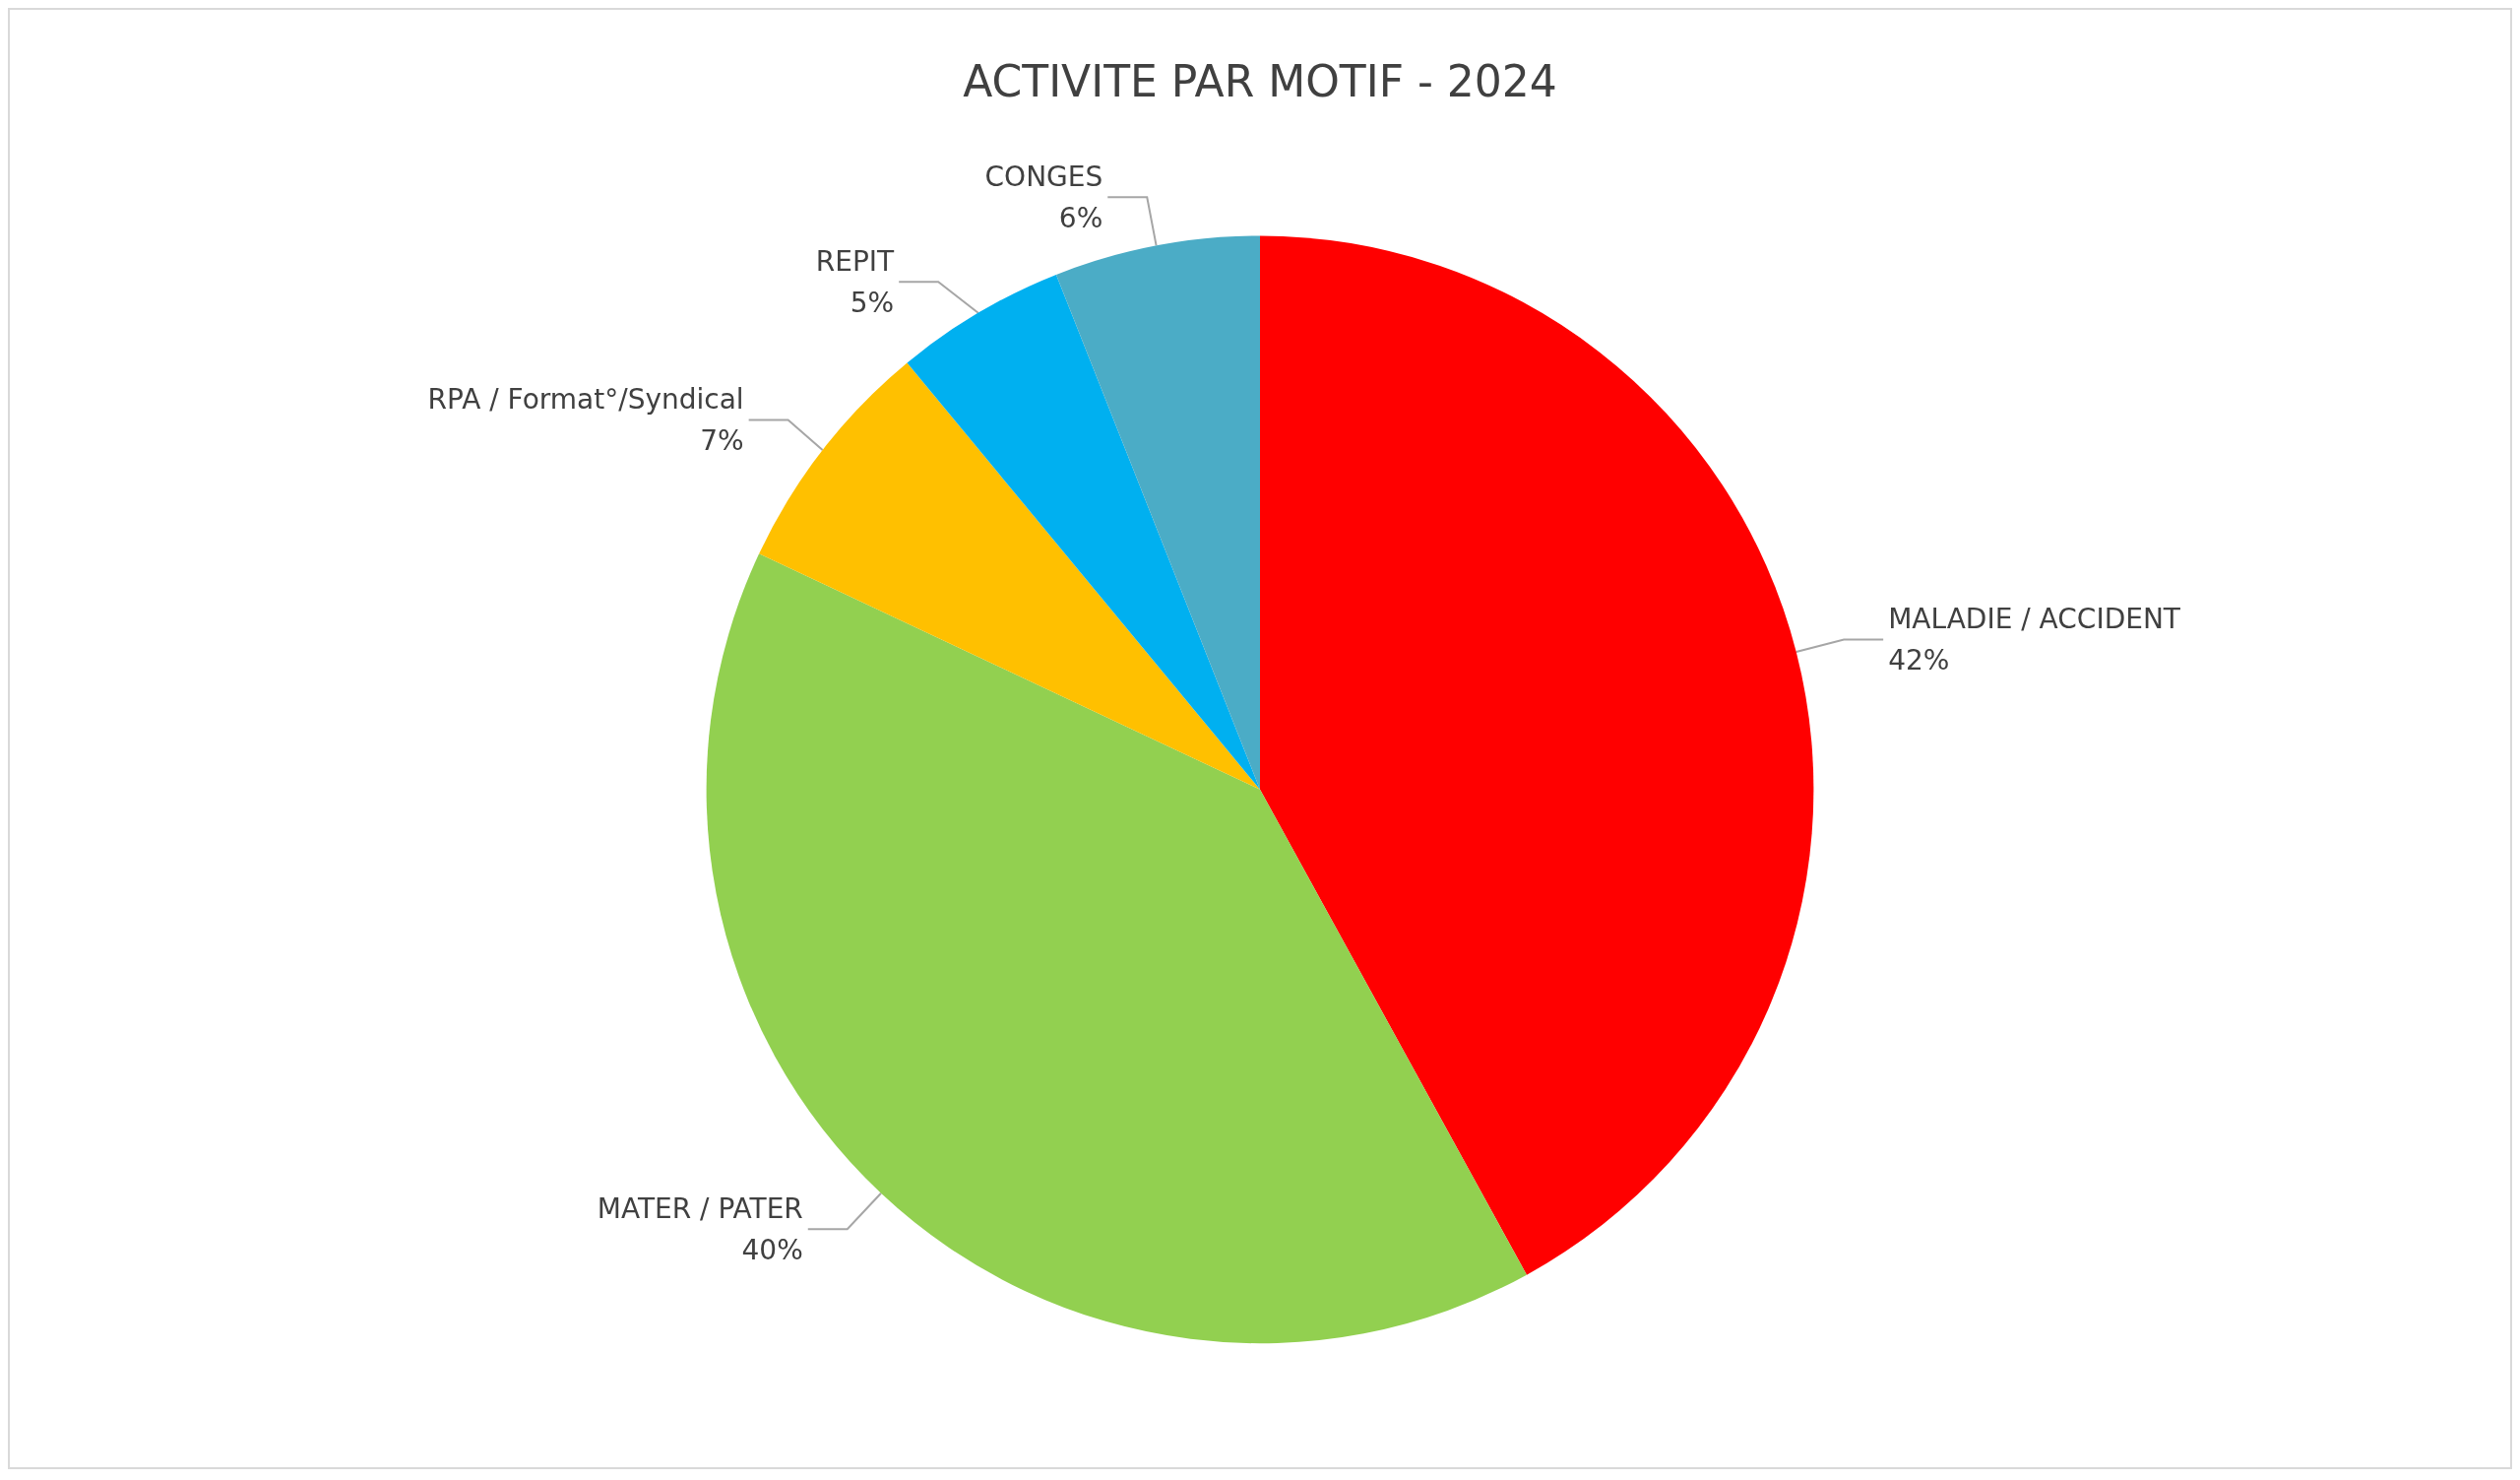 The height and width of the screenshot is (1480, 2520). I want to click on data-label: 7%, so click(722, 440).